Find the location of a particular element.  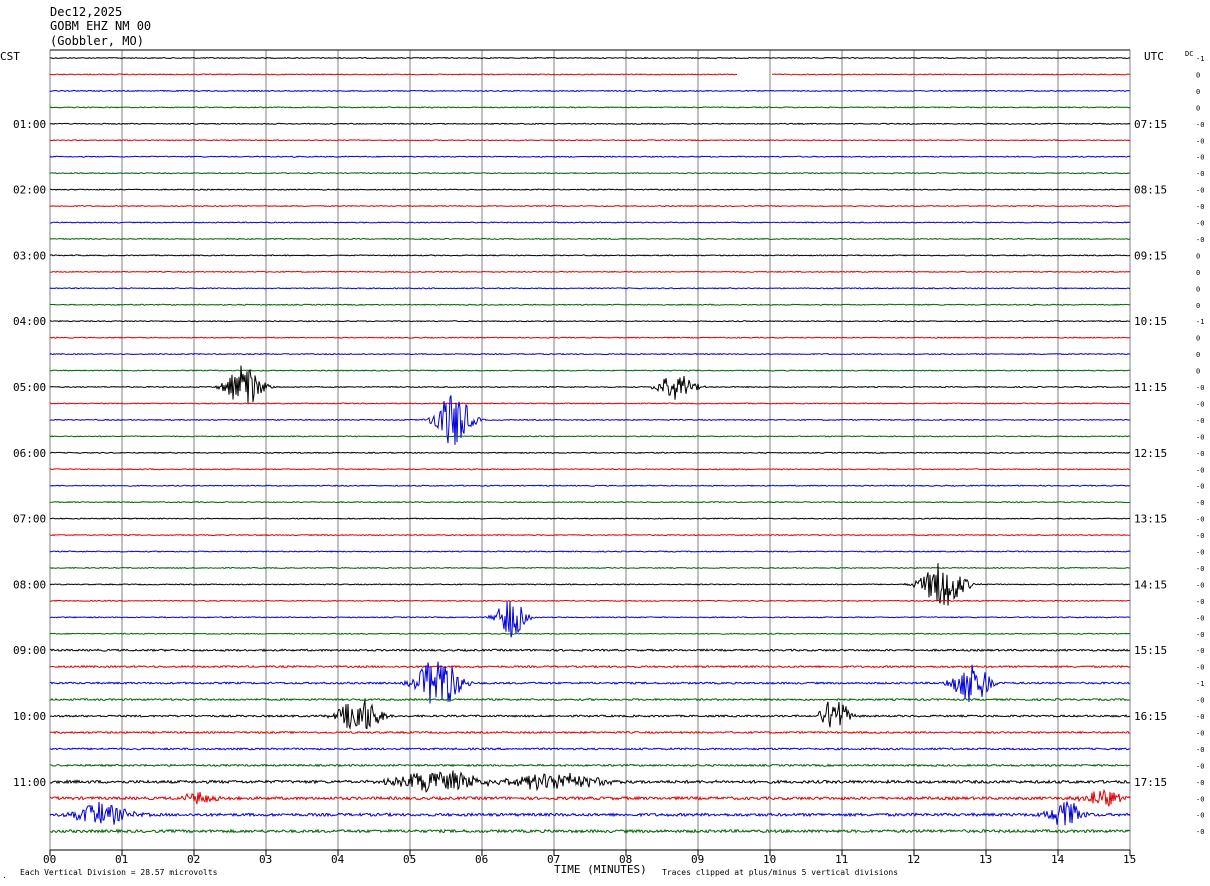

cst-hour-label: 07:00 is located at coordinates (29, 519).